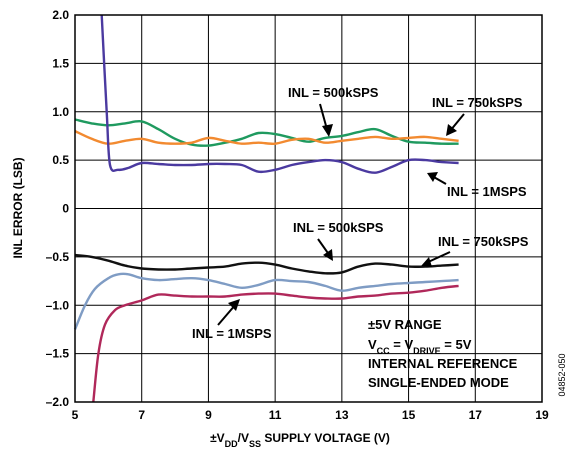 The width and height of the screenshot is (573, 454). Describe the element at coordinates (342, 415) in the screenshot. I see `x-tick-label: 13` at that location.